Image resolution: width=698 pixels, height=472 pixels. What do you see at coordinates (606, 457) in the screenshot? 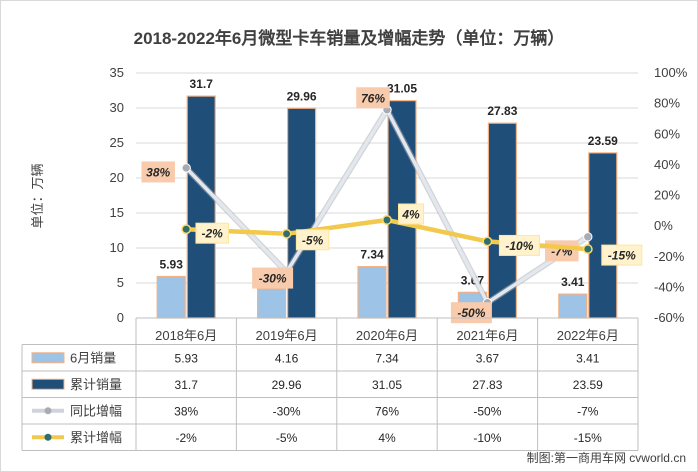
I see `credit-text: 制图:第一商用车网 cvworld.cn` at bounding box center [606, 457].